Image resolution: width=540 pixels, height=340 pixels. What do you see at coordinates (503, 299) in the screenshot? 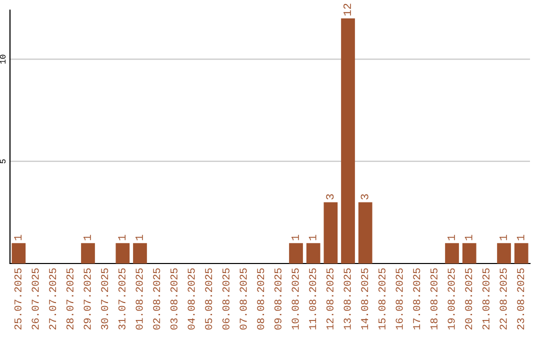
I see `x-tick-label: 22.08.2025` at bounding box center [503, 299].